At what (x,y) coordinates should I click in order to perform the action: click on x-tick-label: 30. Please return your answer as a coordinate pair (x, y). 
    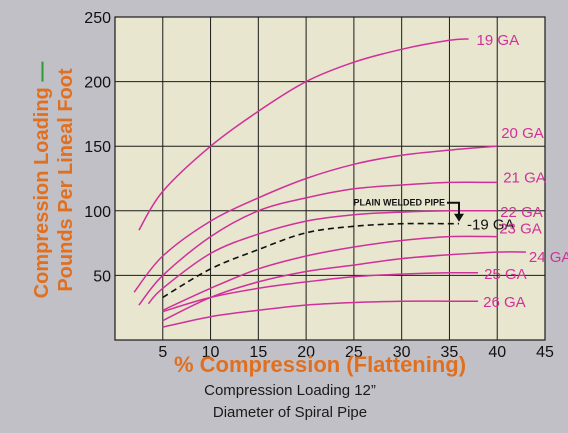
    Looking at the image, I should click on (402, 352).